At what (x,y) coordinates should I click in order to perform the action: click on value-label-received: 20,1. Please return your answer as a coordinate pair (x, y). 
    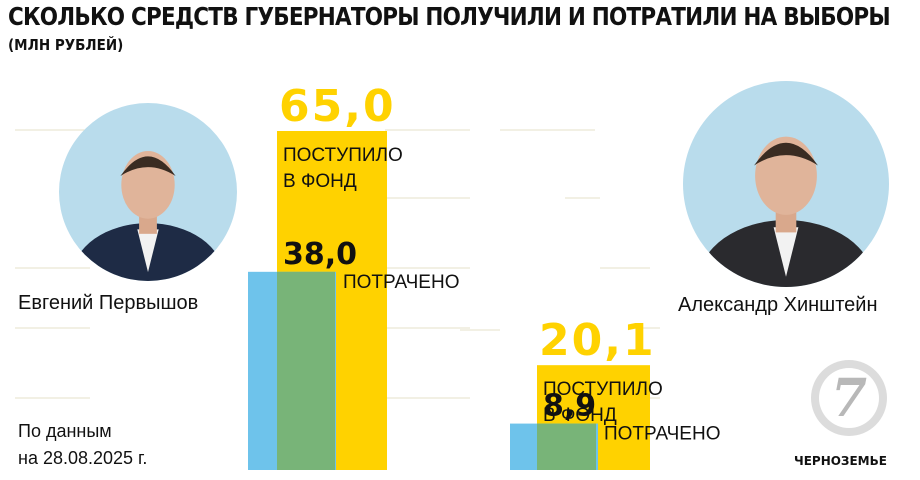
    Looking at the image, I should click on (597, 340).